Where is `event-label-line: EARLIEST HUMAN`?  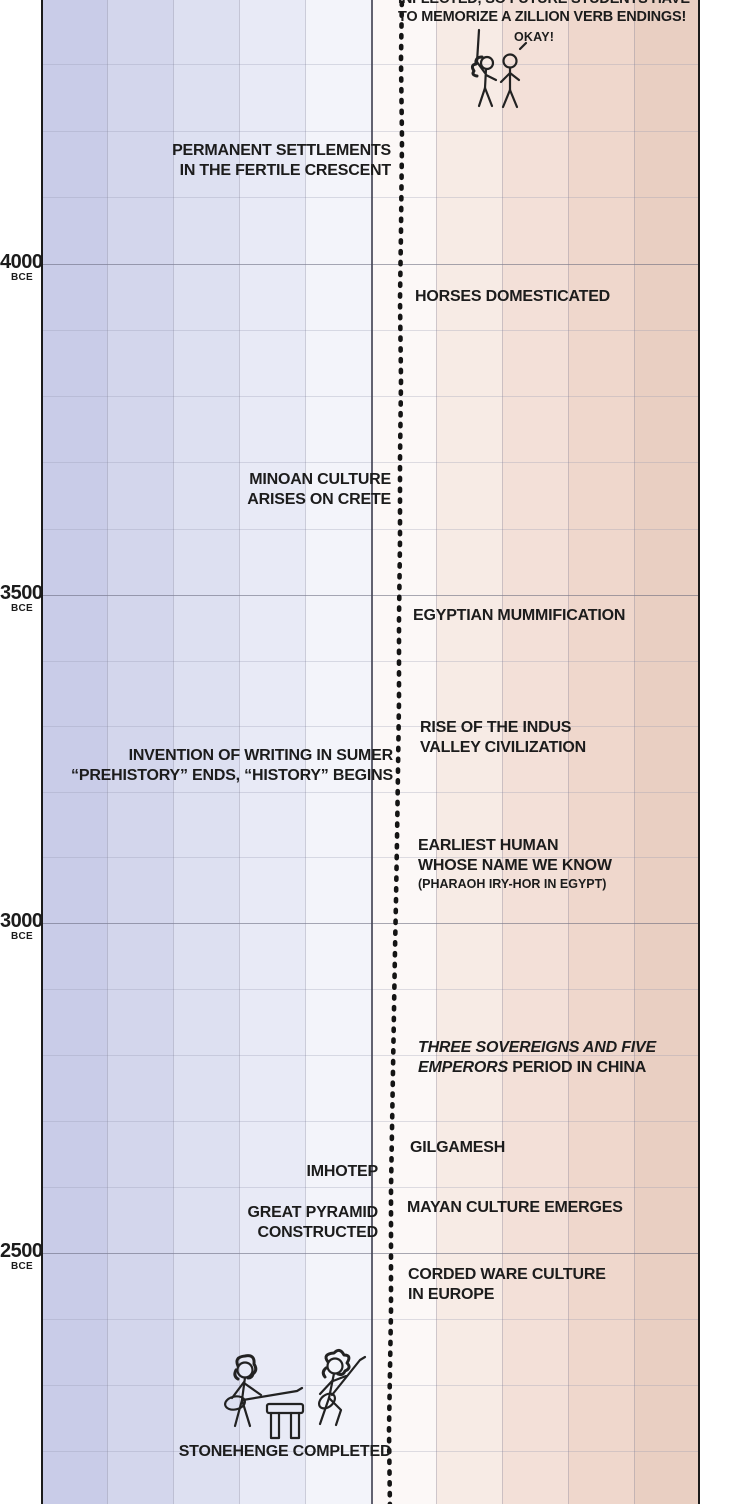
event-label-line: EARLIEST HUMAN is located at coordinates (515, 846).